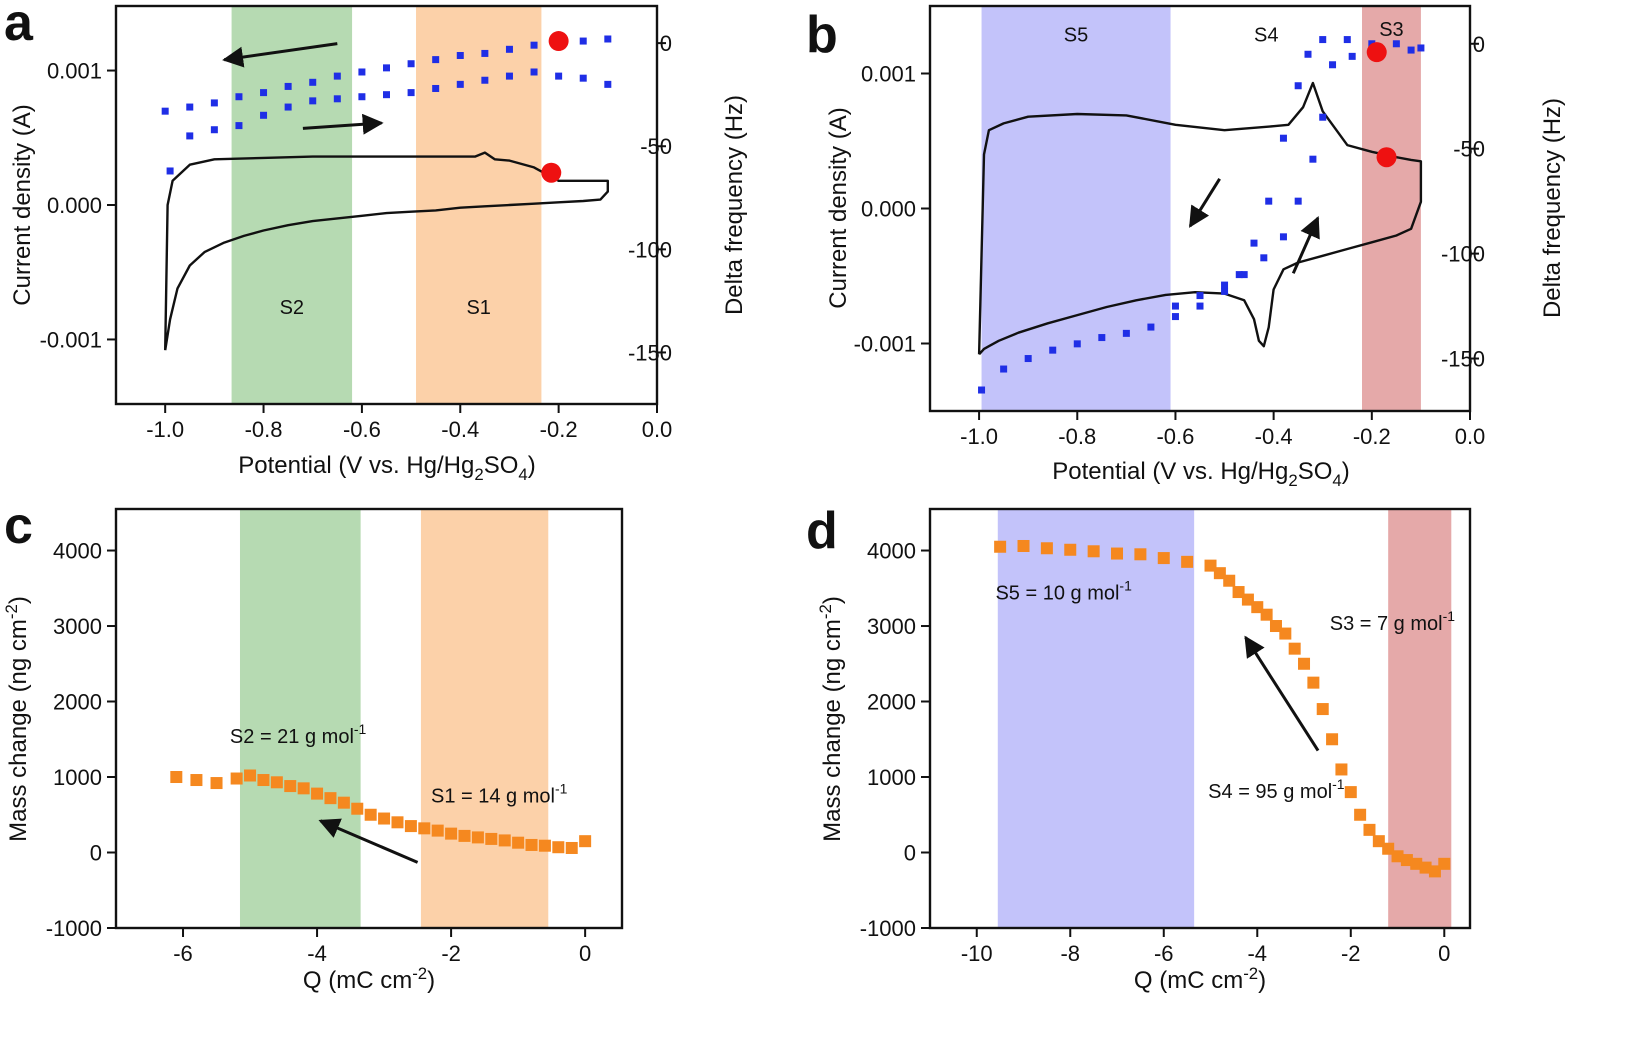 The width and height of the screenshot is (1641, 1041). Describe the element at coordinates (1200, 474) in the screenshot. I see `x-axis-title: Potential (V vs. Hg/Hg2SO4)` at that location.